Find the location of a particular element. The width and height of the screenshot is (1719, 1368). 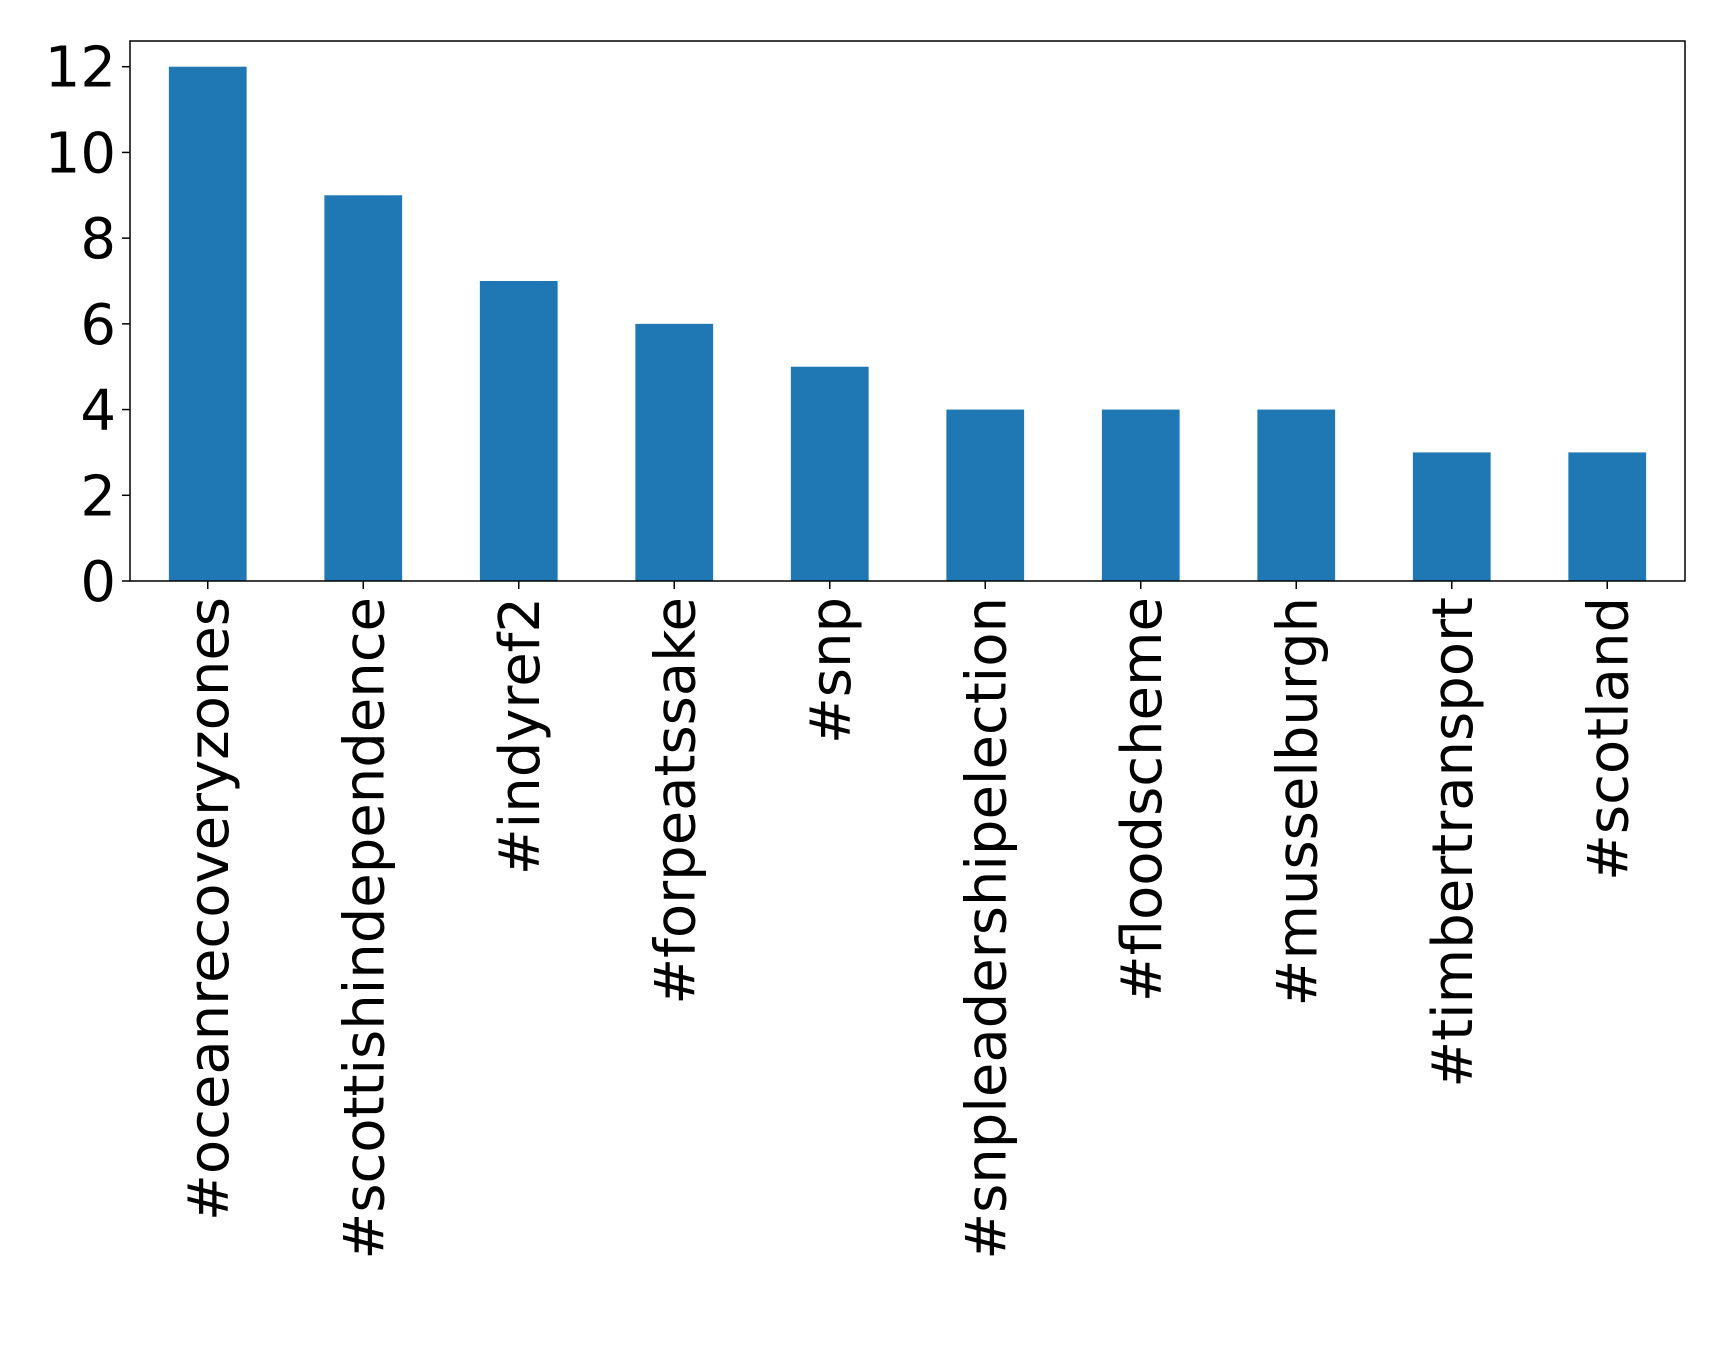

y-tick-label: 10 is located at coordinates (80, 153).